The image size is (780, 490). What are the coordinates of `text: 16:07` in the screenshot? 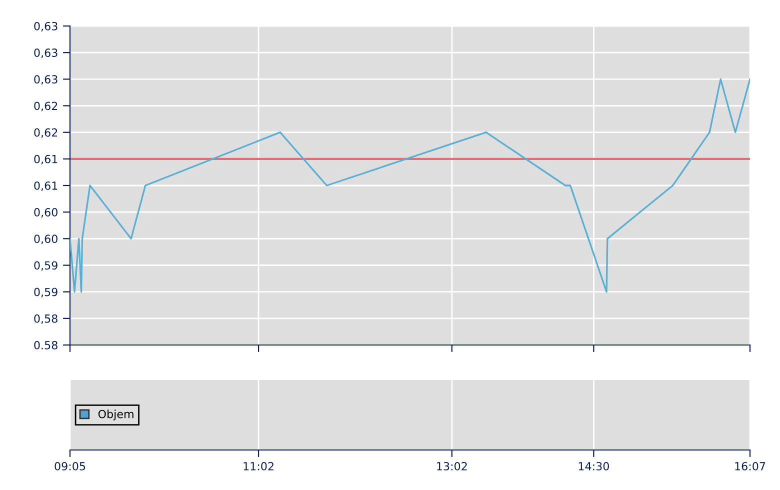 It's located at (750, 466).